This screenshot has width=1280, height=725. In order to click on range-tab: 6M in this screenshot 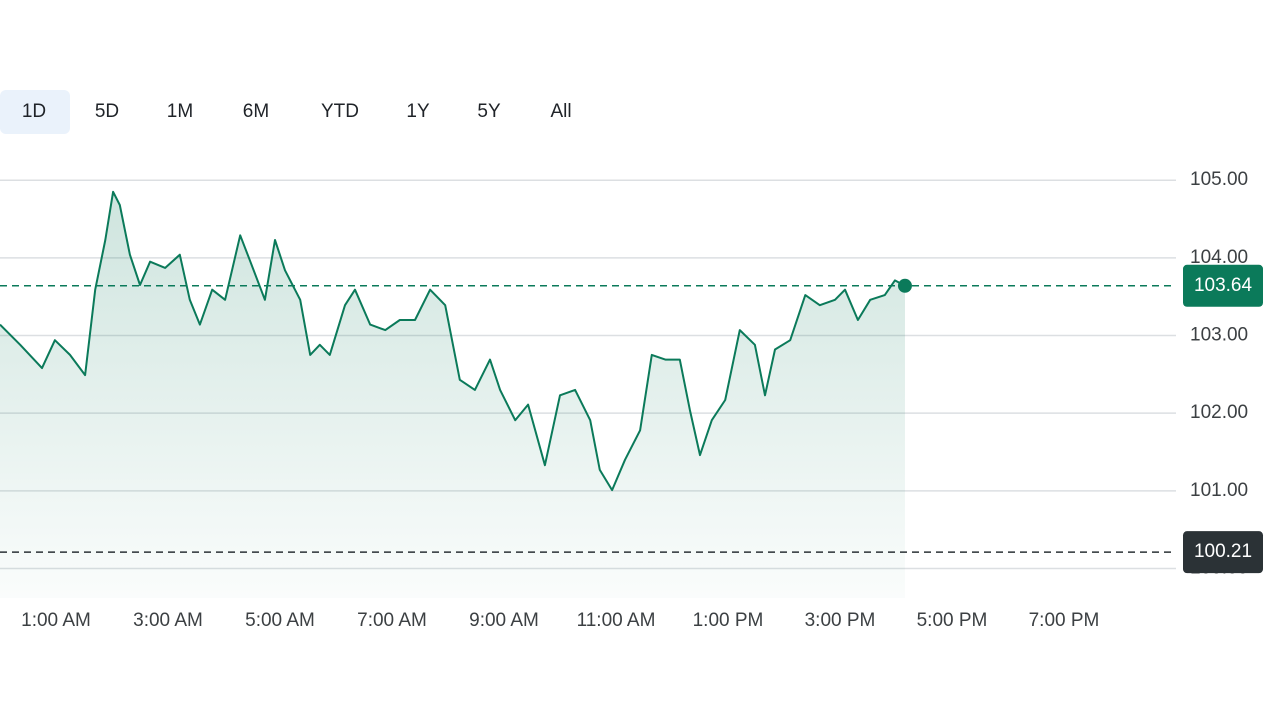, I will do `click(256, 111)`.